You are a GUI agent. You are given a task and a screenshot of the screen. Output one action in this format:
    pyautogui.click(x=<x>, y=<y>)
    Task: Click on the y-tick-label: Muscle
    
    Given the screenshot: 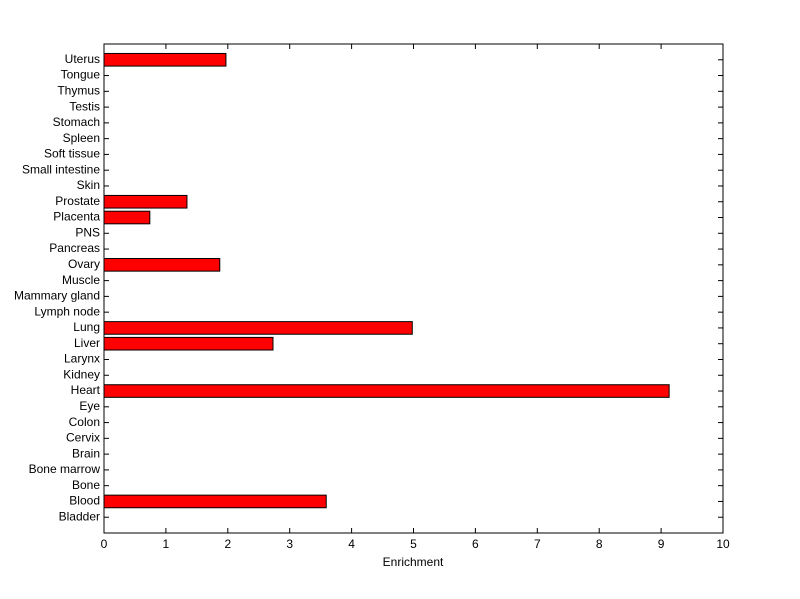 What is the action you would take?
    pyautogui.click(x=81, y=280)
    